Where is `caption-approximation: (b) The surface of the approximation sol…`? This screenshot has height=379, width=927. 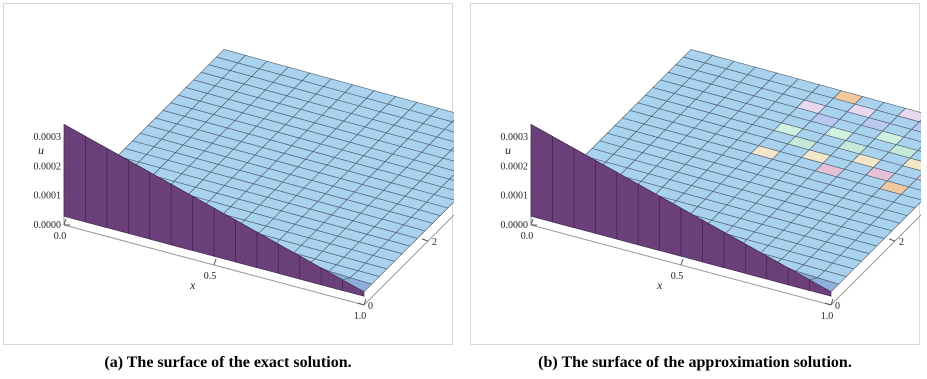 caption-approximation: (b) The surface of the approximation sol… is located at coordinates (695, 362).